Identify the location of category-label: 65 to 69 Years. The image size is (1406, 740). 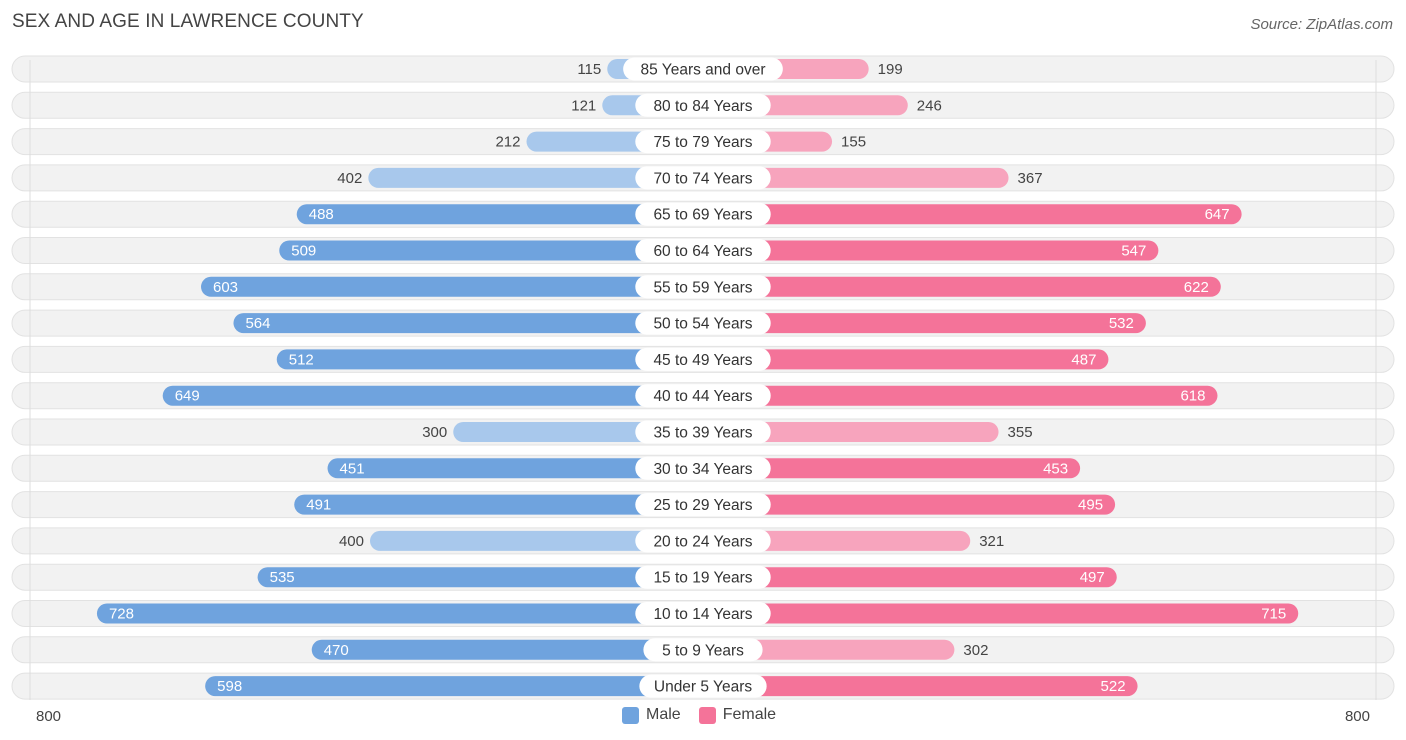
(702, 215).